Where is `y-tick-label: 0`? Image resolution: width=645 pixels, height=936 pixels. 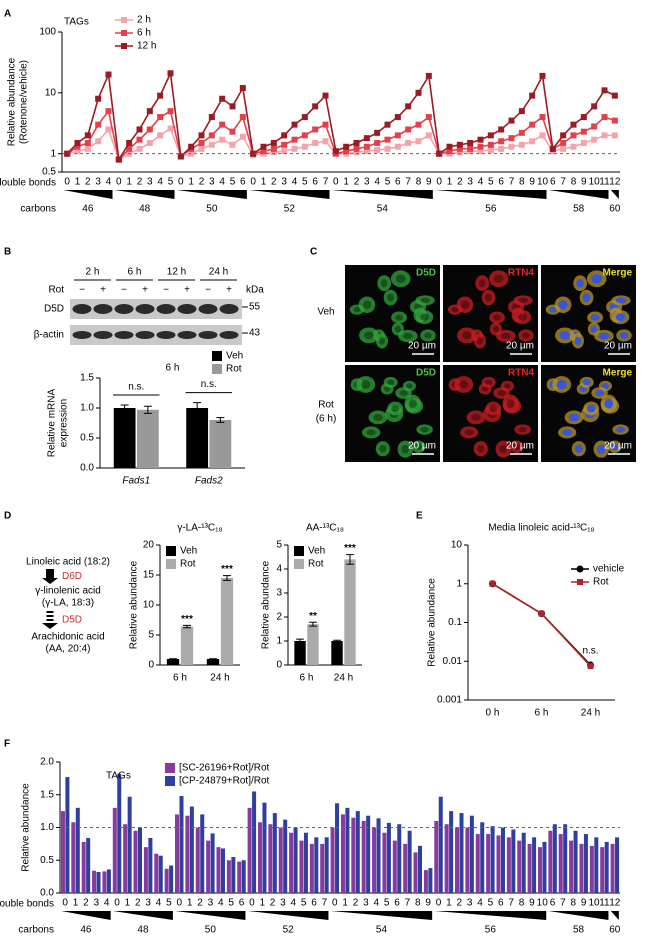 y-tick-label: 0 is located at coordinates (279, 665).